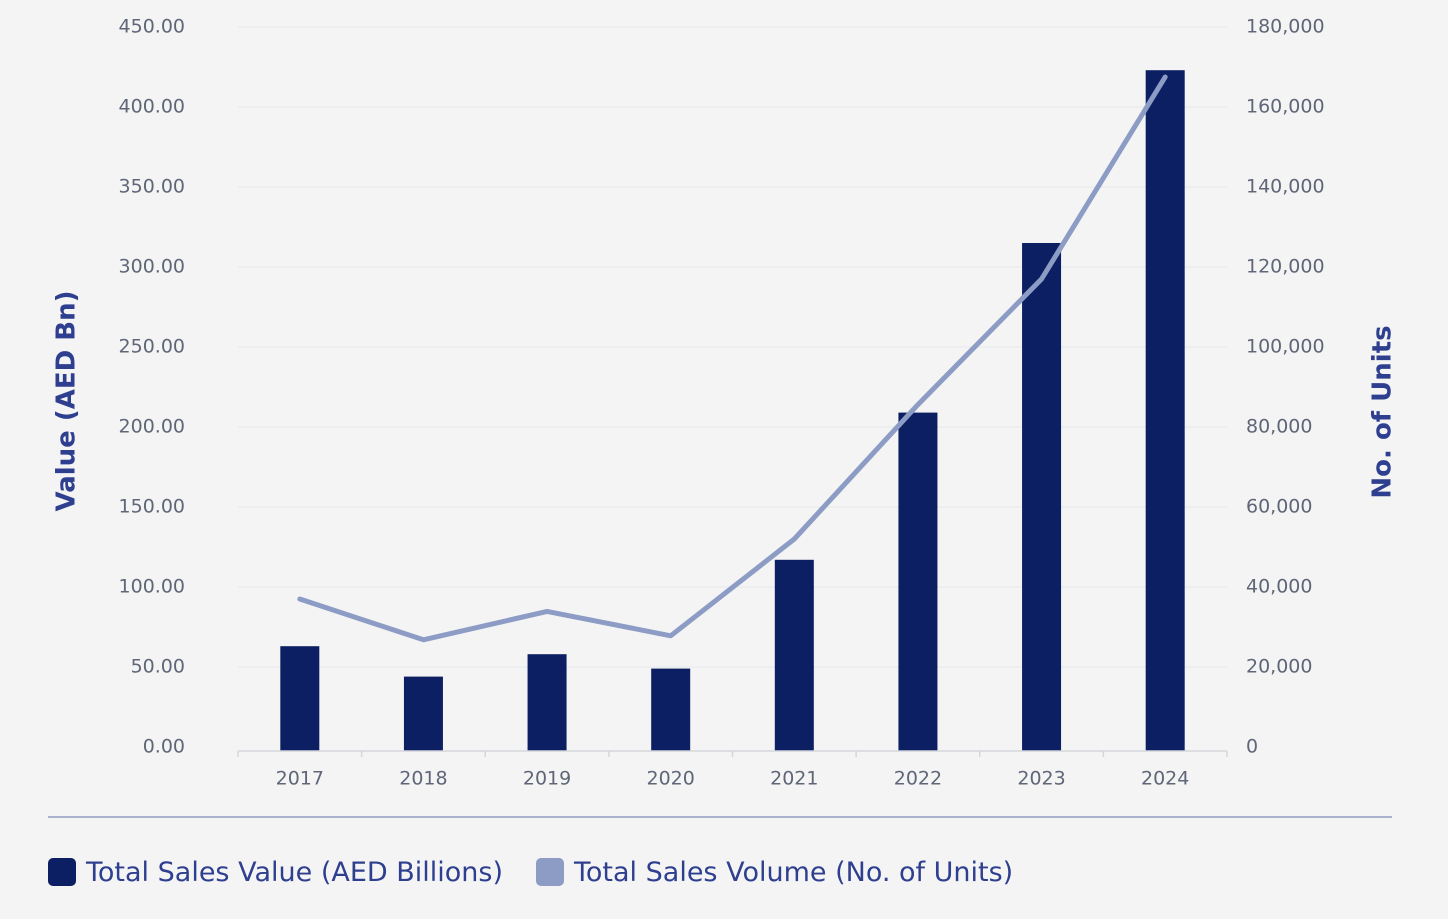 The image size is (1448, 919). Describe the element at coordinates (1279, 507) in the screenshot. I see `right-tick-label: 60,000` at that location.